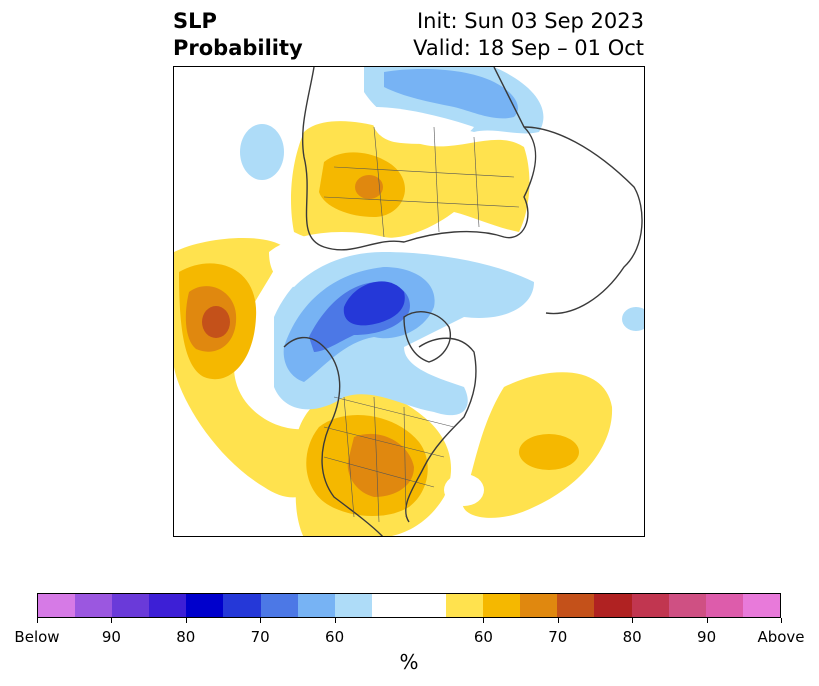  Describe the element at coordinates (633, 319) in the screenshot. I see `europe-below-area` at that location.